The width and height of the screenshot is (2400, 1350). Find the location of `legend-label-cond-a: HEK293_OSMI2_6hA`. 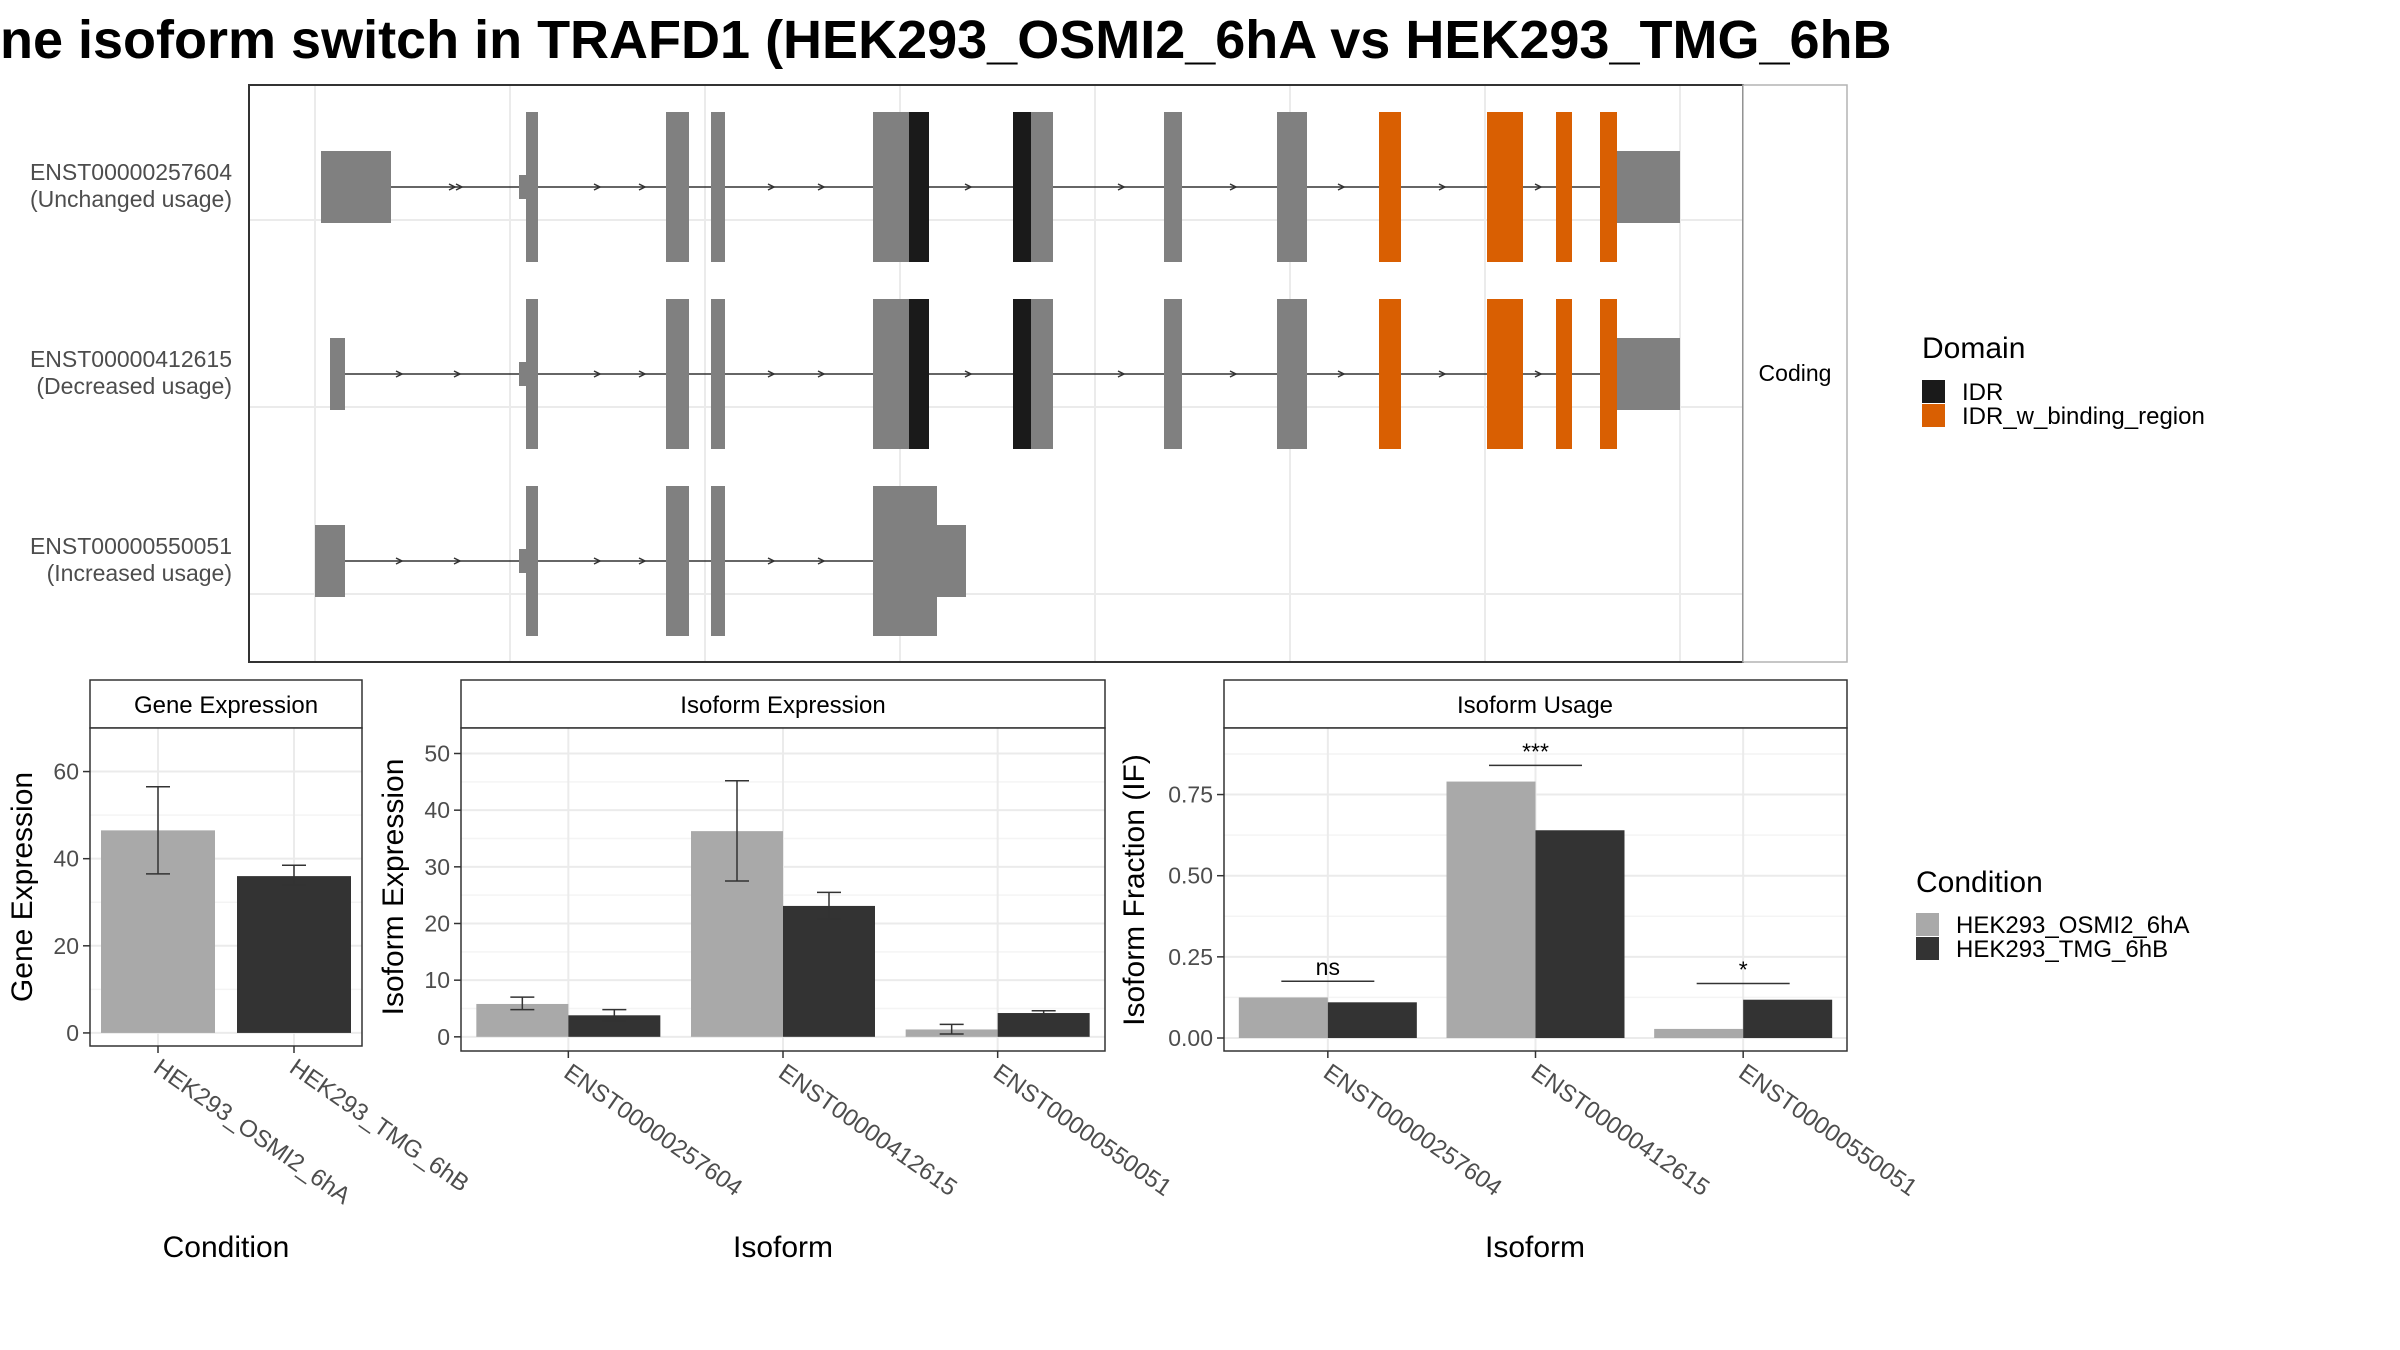

legend-label-cond-a: HEK293_OSMI2_6hA is located at coordinates (2072, 925).